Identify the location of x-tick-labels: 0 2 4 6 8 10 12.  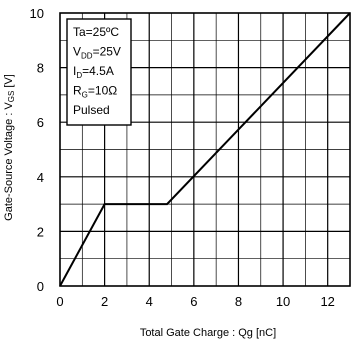
(195, 301).